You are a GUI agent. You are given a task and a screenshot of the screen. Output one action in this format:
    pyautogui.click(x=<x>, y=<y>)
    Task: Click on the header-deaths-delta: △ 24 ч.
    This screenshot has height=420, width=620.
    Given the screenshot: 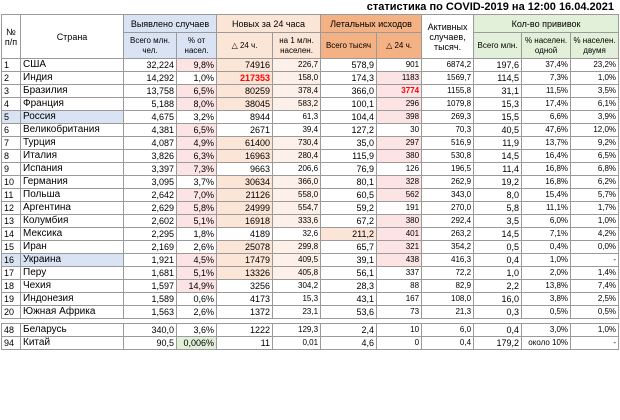 What is the action you would take?
    pyautogui.click(x=399, y=45)
    